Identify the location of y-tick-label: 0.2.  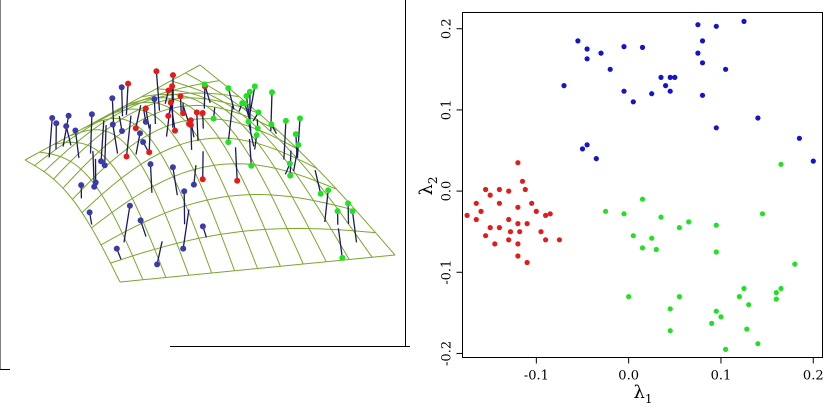
(447, 28).